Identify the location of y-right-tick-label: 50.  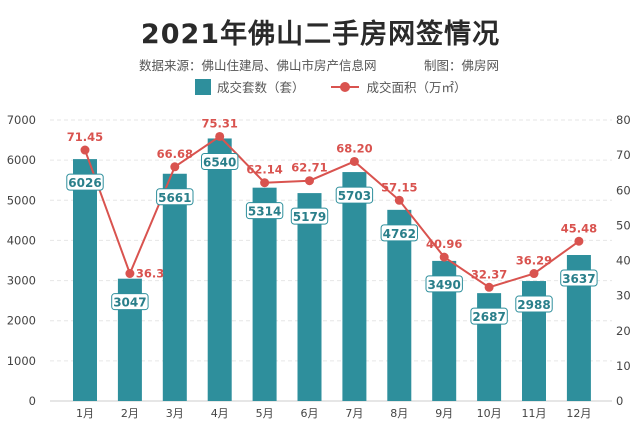
(623, 225).